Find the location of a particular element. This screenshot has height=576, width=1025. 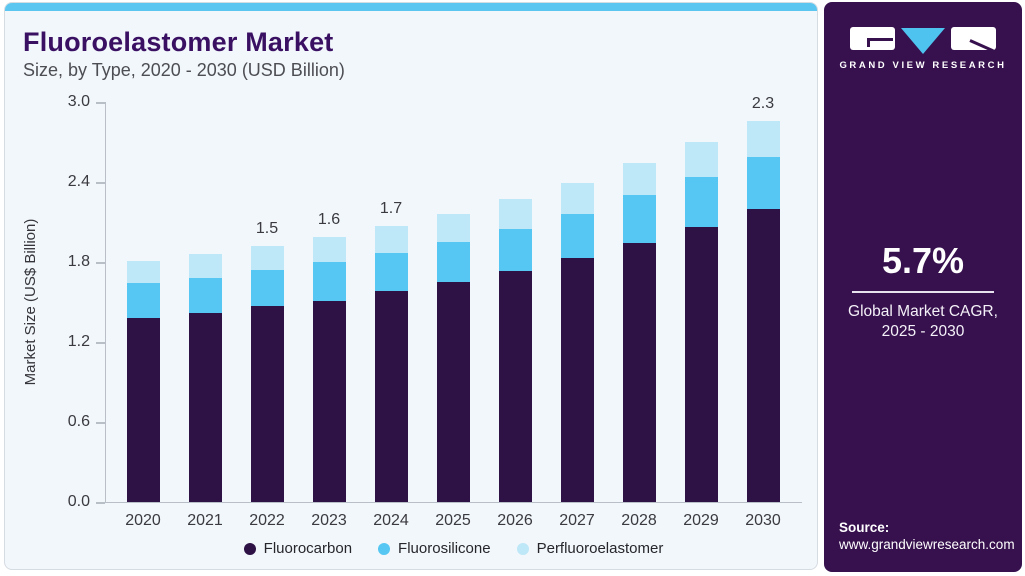

x-tick-label-2026: 2026 is located at coordinates (515, 520).